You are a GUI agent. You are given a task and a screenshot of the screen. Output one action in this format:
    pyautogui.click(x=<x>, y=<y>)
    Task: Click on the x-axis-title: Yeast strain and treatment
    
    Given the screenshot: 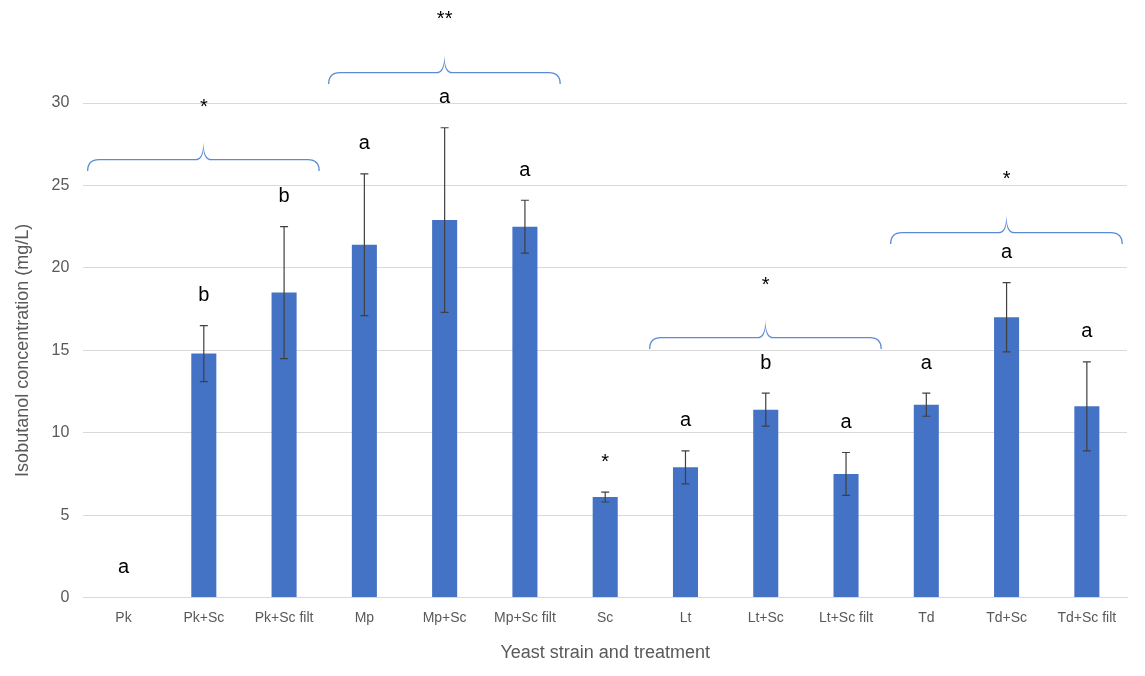 What is the action you would take?
    pyautogui.click(x=605, y=652)
    